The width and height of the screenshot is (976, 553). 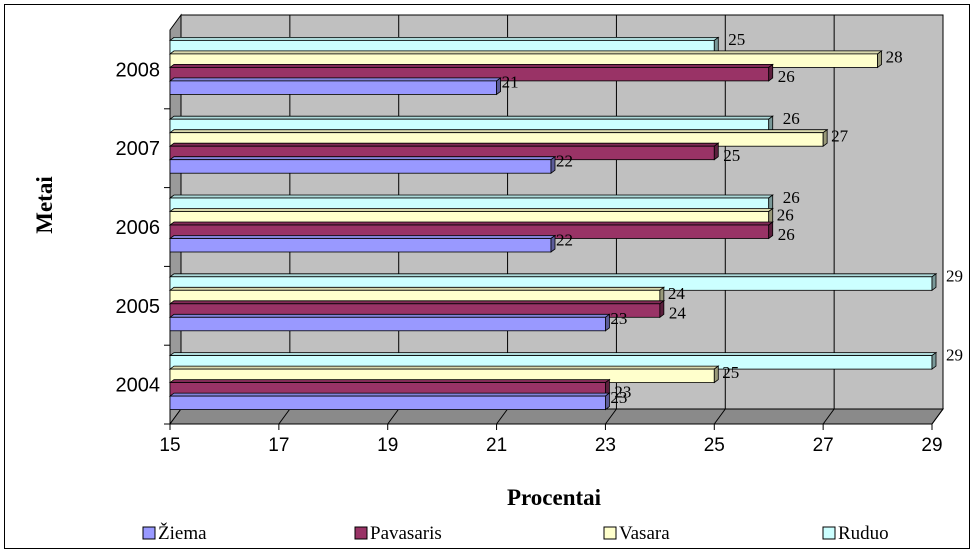 I want to click on x-tick-label: 25, so click(x=714, y=445).